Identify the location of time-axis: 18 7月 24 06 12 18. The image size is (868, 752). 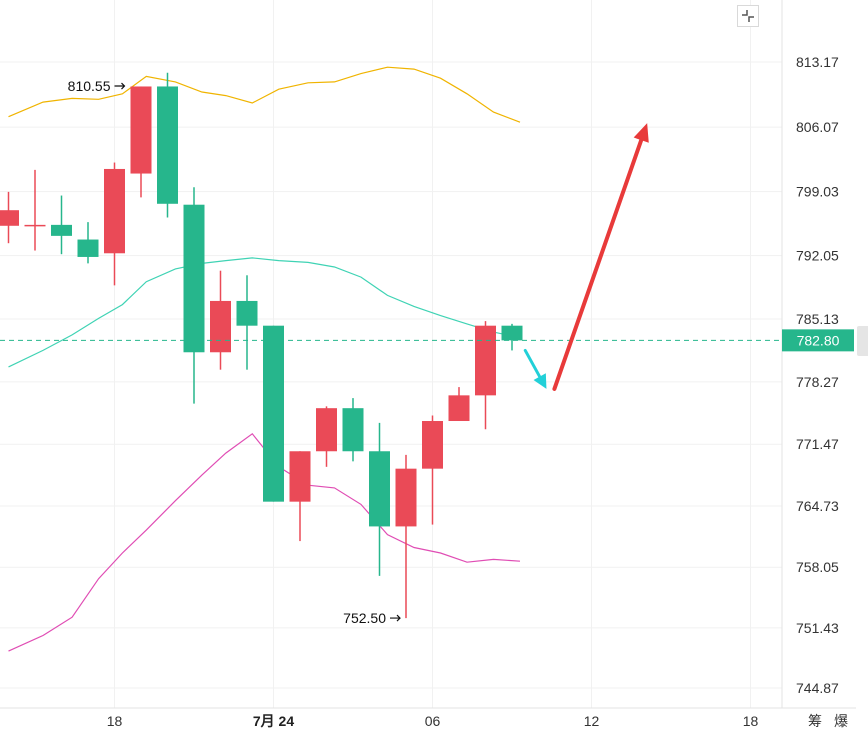
(433, 721).